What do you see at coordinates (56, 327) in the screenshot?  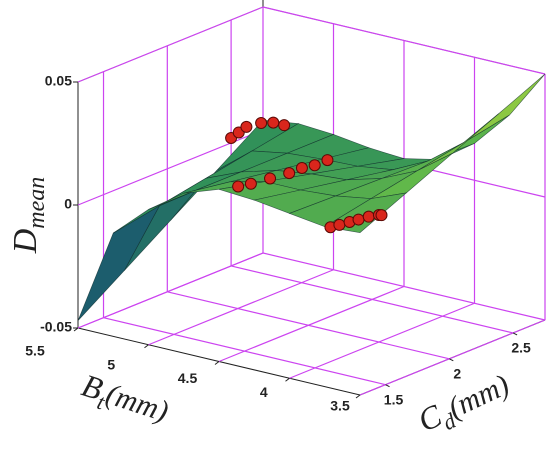 I see `z-tick-label: -0.05` at bounding box center [56, 327].